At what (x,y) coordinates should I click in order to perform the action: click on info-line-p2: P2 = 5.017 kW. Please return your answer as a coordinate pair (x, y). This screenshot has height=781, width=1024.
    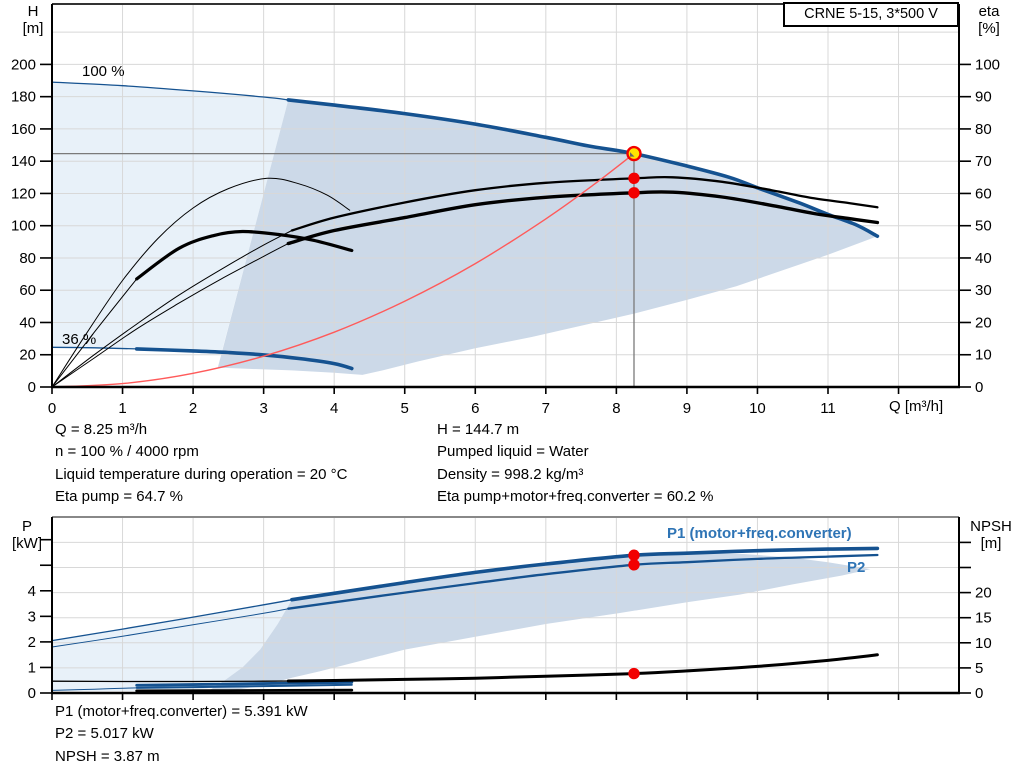
    Looking at the image, I should click on (104, 734).